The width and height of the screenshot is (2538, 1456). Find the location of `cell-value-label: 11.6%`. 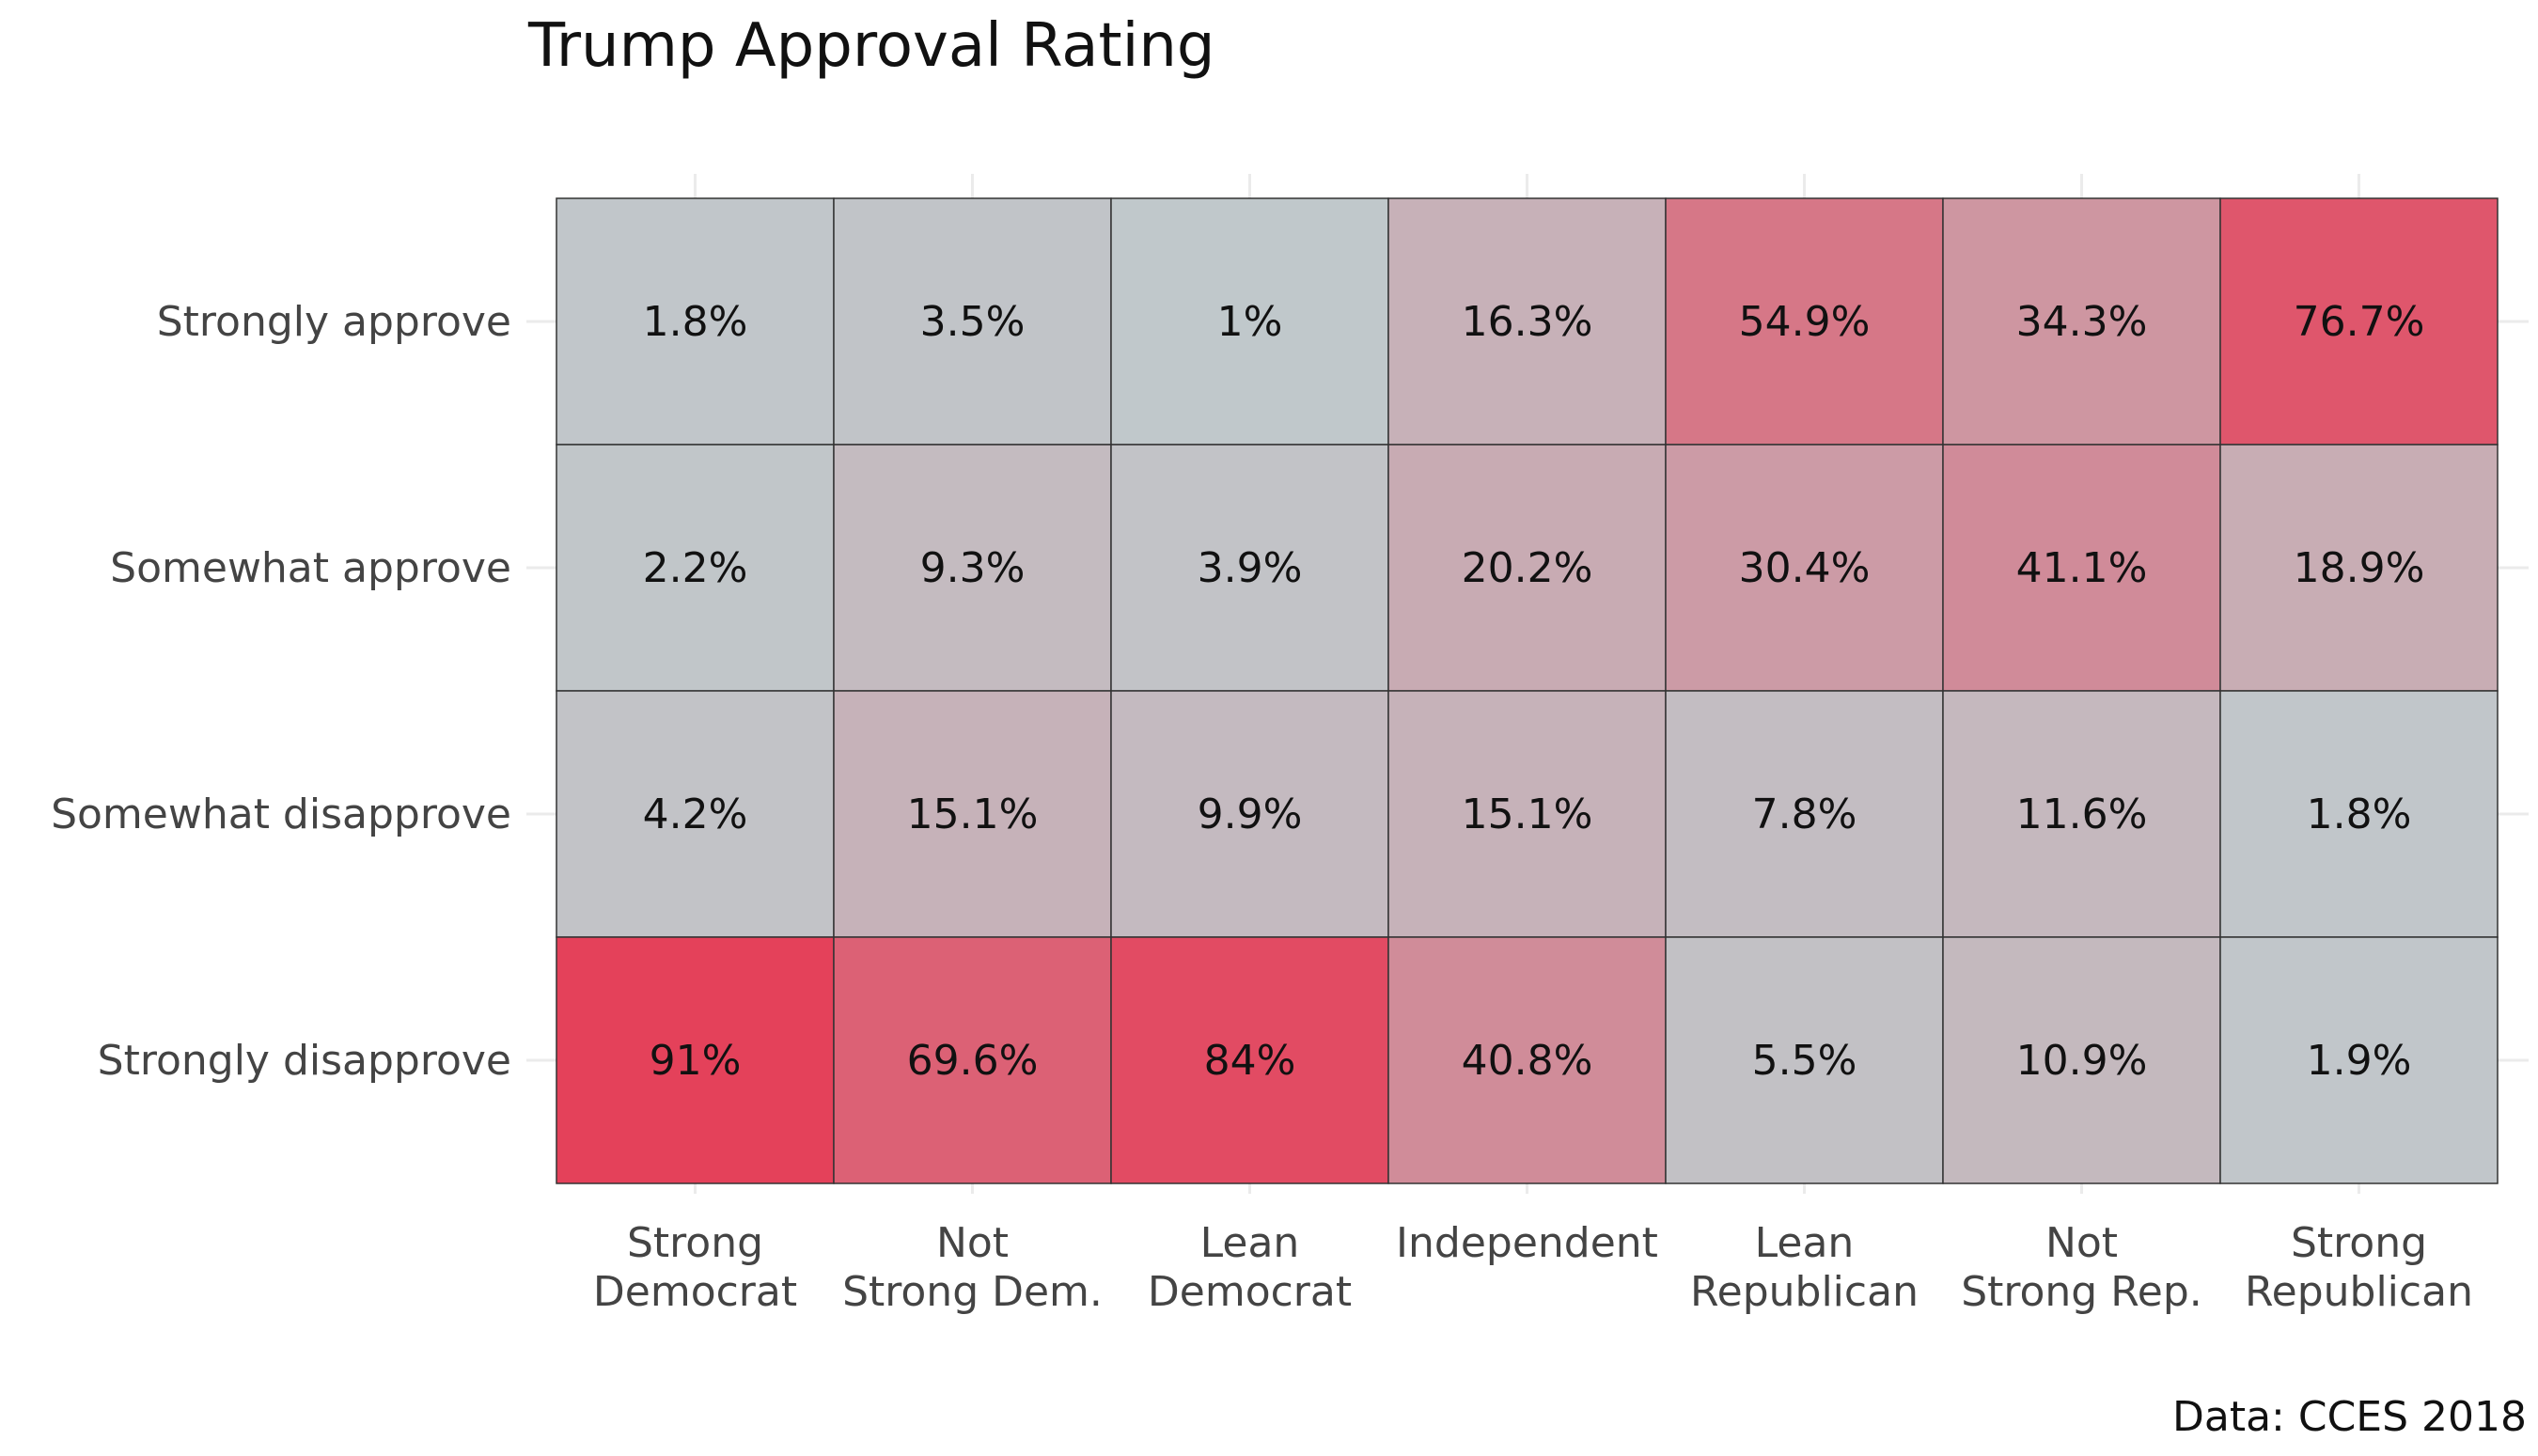

cell-value-label: 11.6% is located at coordinates (2082, 814).